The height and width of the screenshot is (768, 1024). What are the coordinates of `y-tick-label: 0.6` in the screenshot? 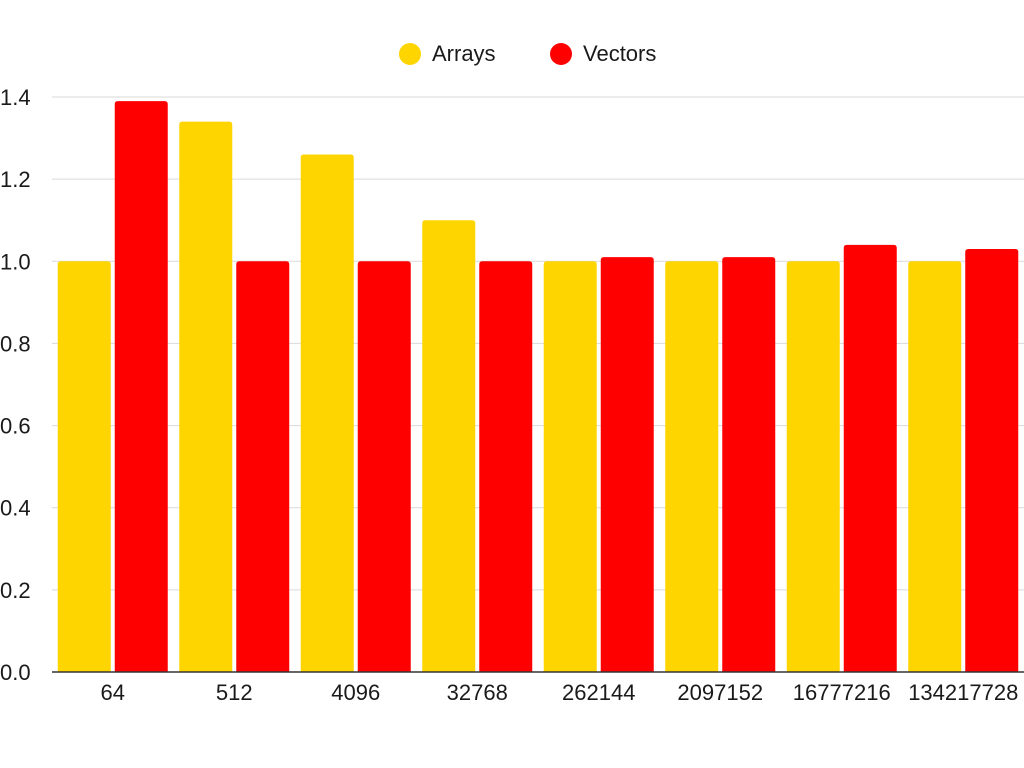 It's located at (15, 426).